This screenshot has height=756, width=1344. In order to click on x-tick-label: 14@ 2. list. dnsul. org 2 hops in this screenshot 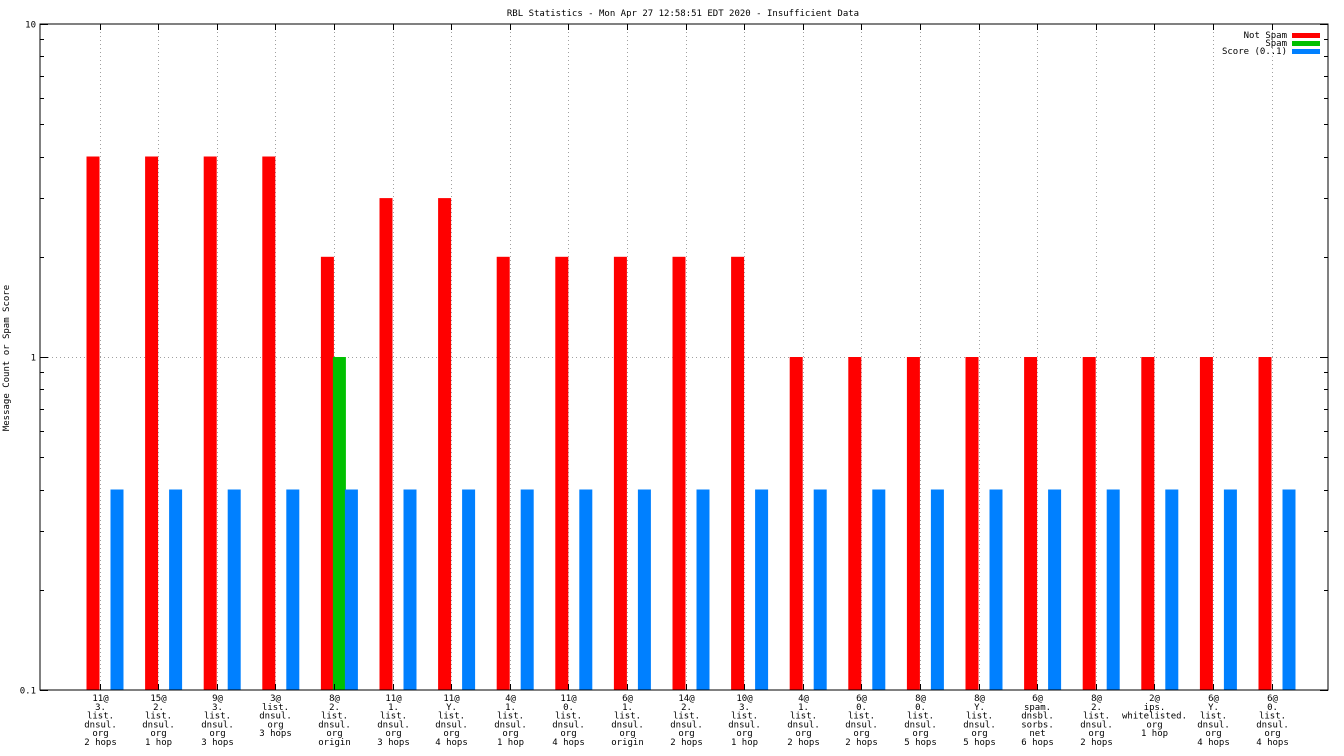, I will do `click(686, 721)`.